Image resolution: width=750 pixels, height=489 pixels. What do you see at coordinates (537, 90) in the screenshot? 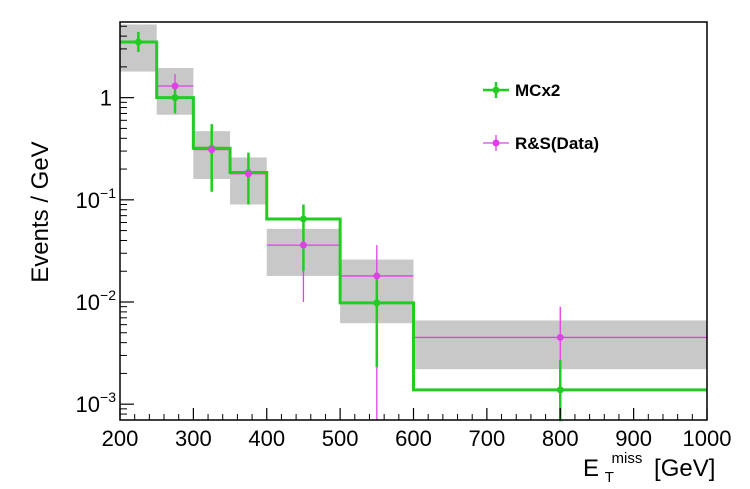
I see `legend-label: MCx2` at bounding box center [537, 90].